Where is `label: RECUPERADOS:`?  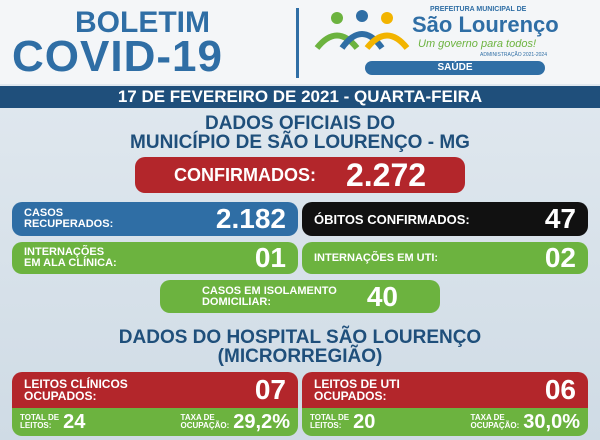 label: RECUPERADOS: is located at coordinates (69, 224).